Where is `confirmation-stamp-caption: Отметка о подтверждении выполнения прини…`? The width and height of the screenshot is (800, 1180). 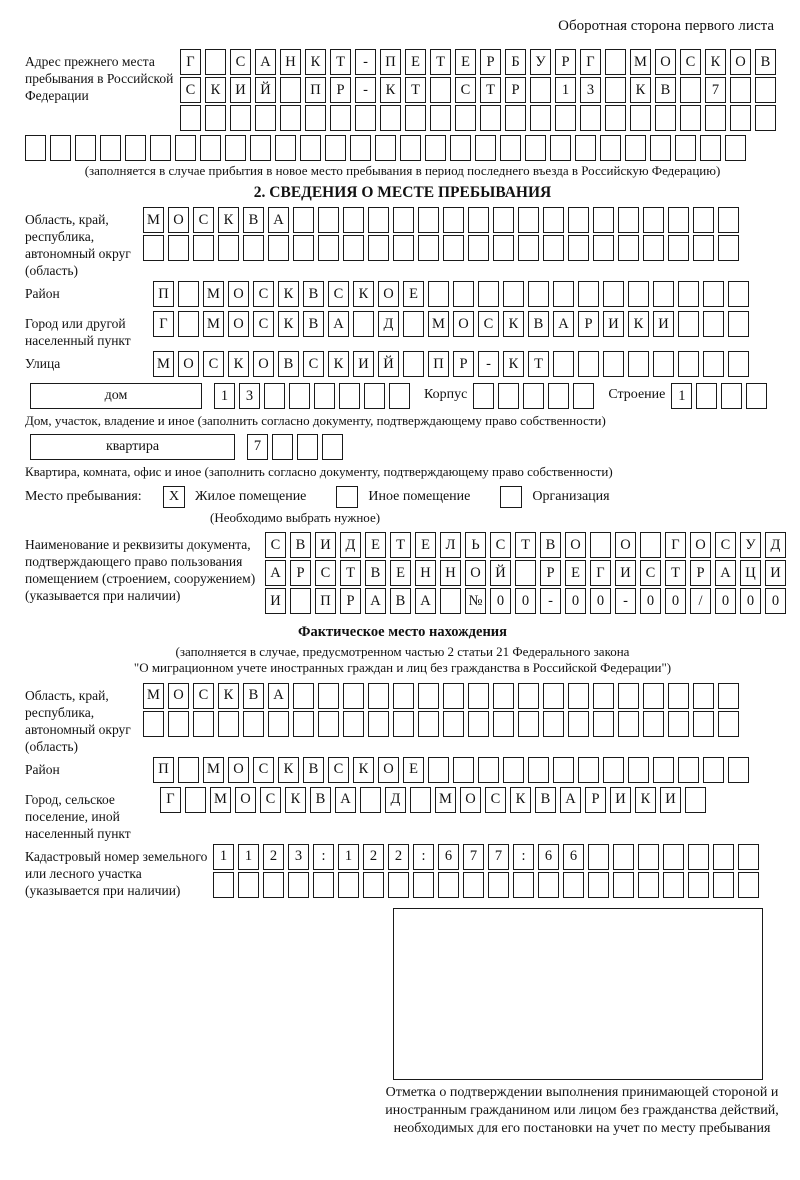 confirmation-stamp-caption: Отметка о подтверждении выполнения прини… is located at coordinates (582, 1110).